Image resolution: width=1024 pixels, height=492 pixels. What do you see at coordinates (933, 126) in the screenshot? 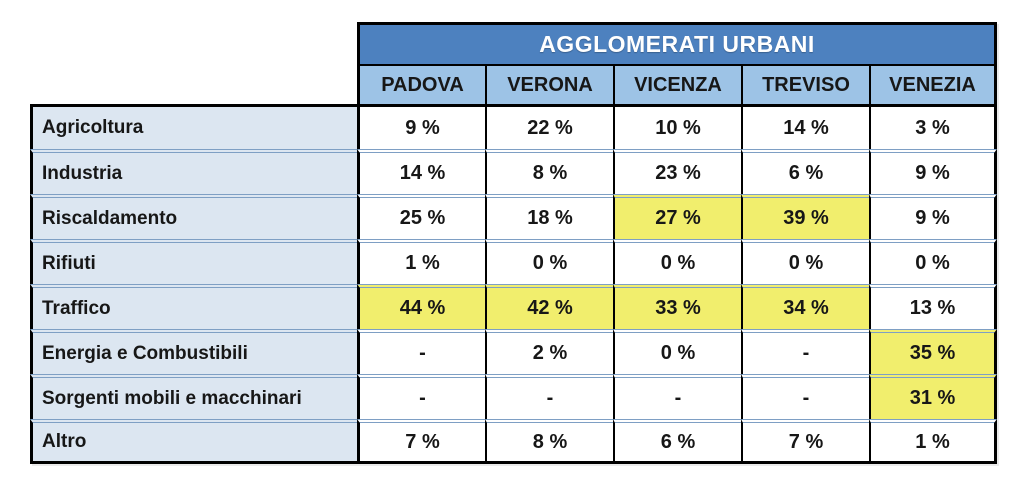
I see `data-cell: 3 %` at bounding box center [933, 126].